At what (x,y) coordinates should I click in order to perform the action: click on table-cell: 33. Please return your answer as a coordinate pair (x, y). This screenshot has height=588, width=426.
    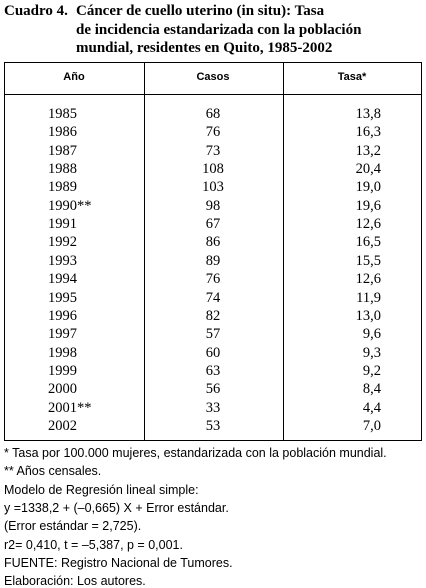
    Looking at the image, I should click on (213, 407).